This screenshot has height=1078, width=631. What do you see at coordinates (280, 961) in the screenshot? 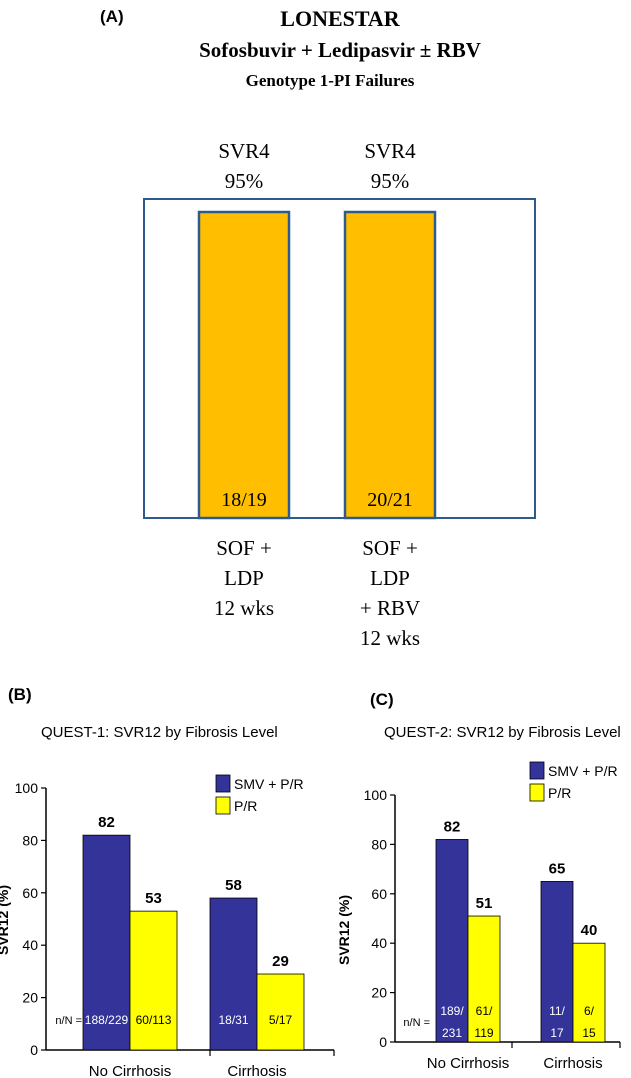
I see `value-label: 29` at bounding box center [280, 961].